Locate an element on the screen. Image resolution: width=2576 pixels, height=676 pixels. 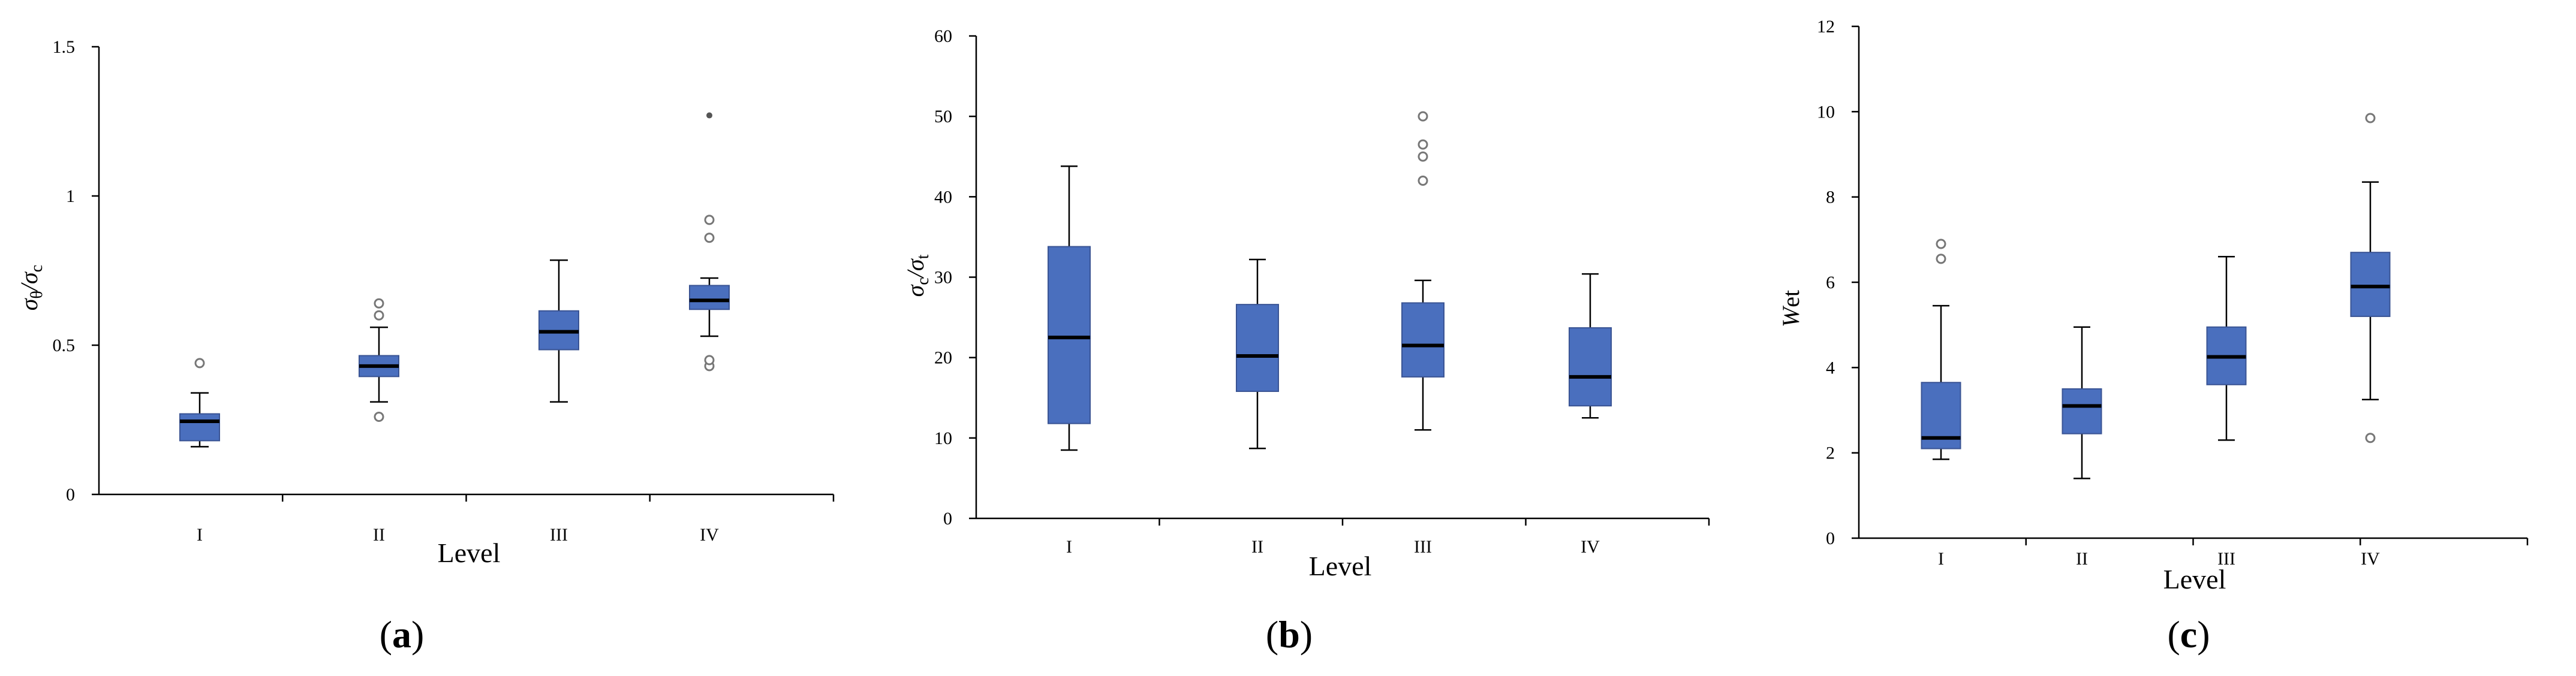
x-tick-label-c: III is located at coordinates (2226, 559).